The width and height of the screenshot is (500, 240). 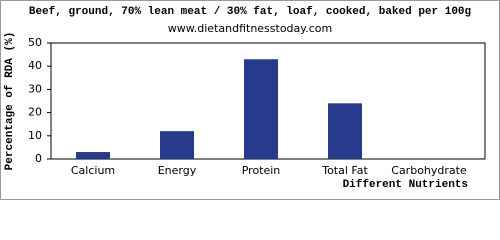 I want to click on x-tick-label: Energy, so click(x=177, y=170).